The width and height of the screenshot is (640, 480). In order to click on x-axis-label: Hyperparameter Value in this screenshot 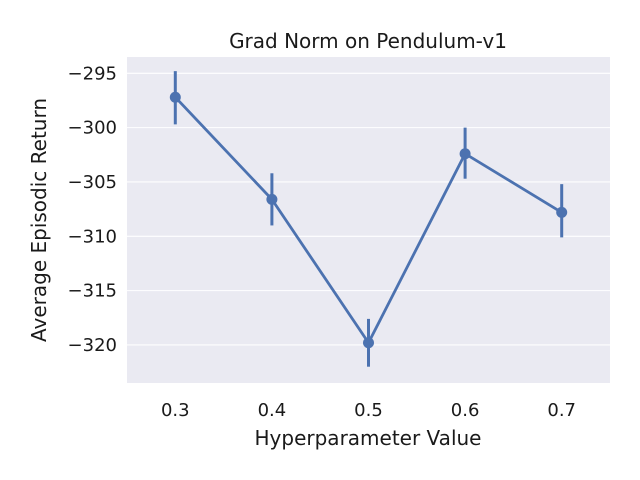, I will do `click(368, 438)`.